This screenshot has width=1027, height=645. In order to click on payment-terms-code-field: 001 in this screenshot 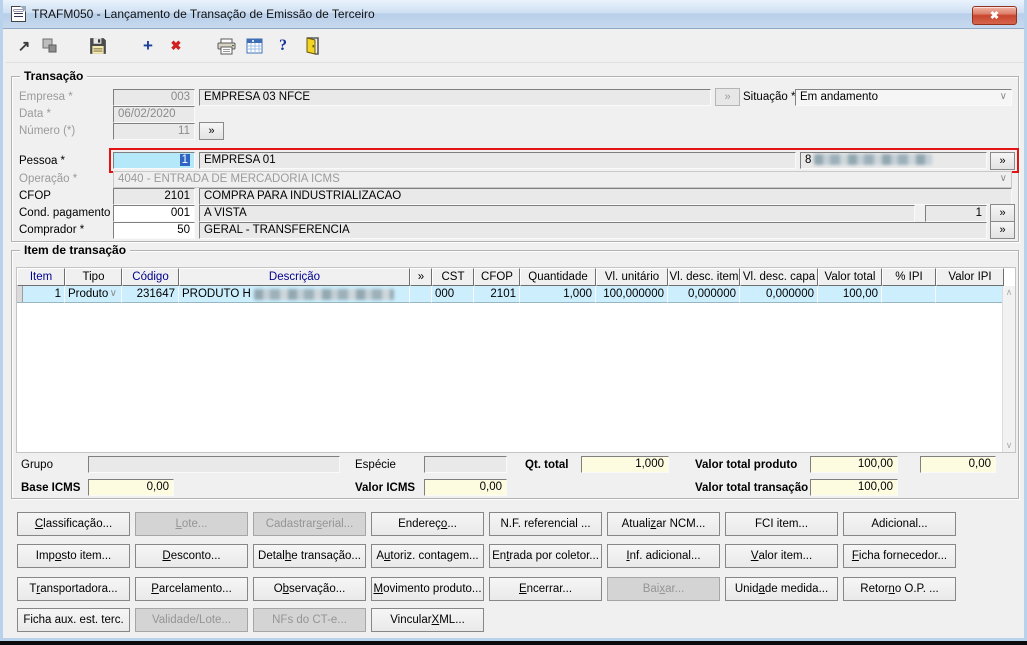, I will do `click(154, 213)`.